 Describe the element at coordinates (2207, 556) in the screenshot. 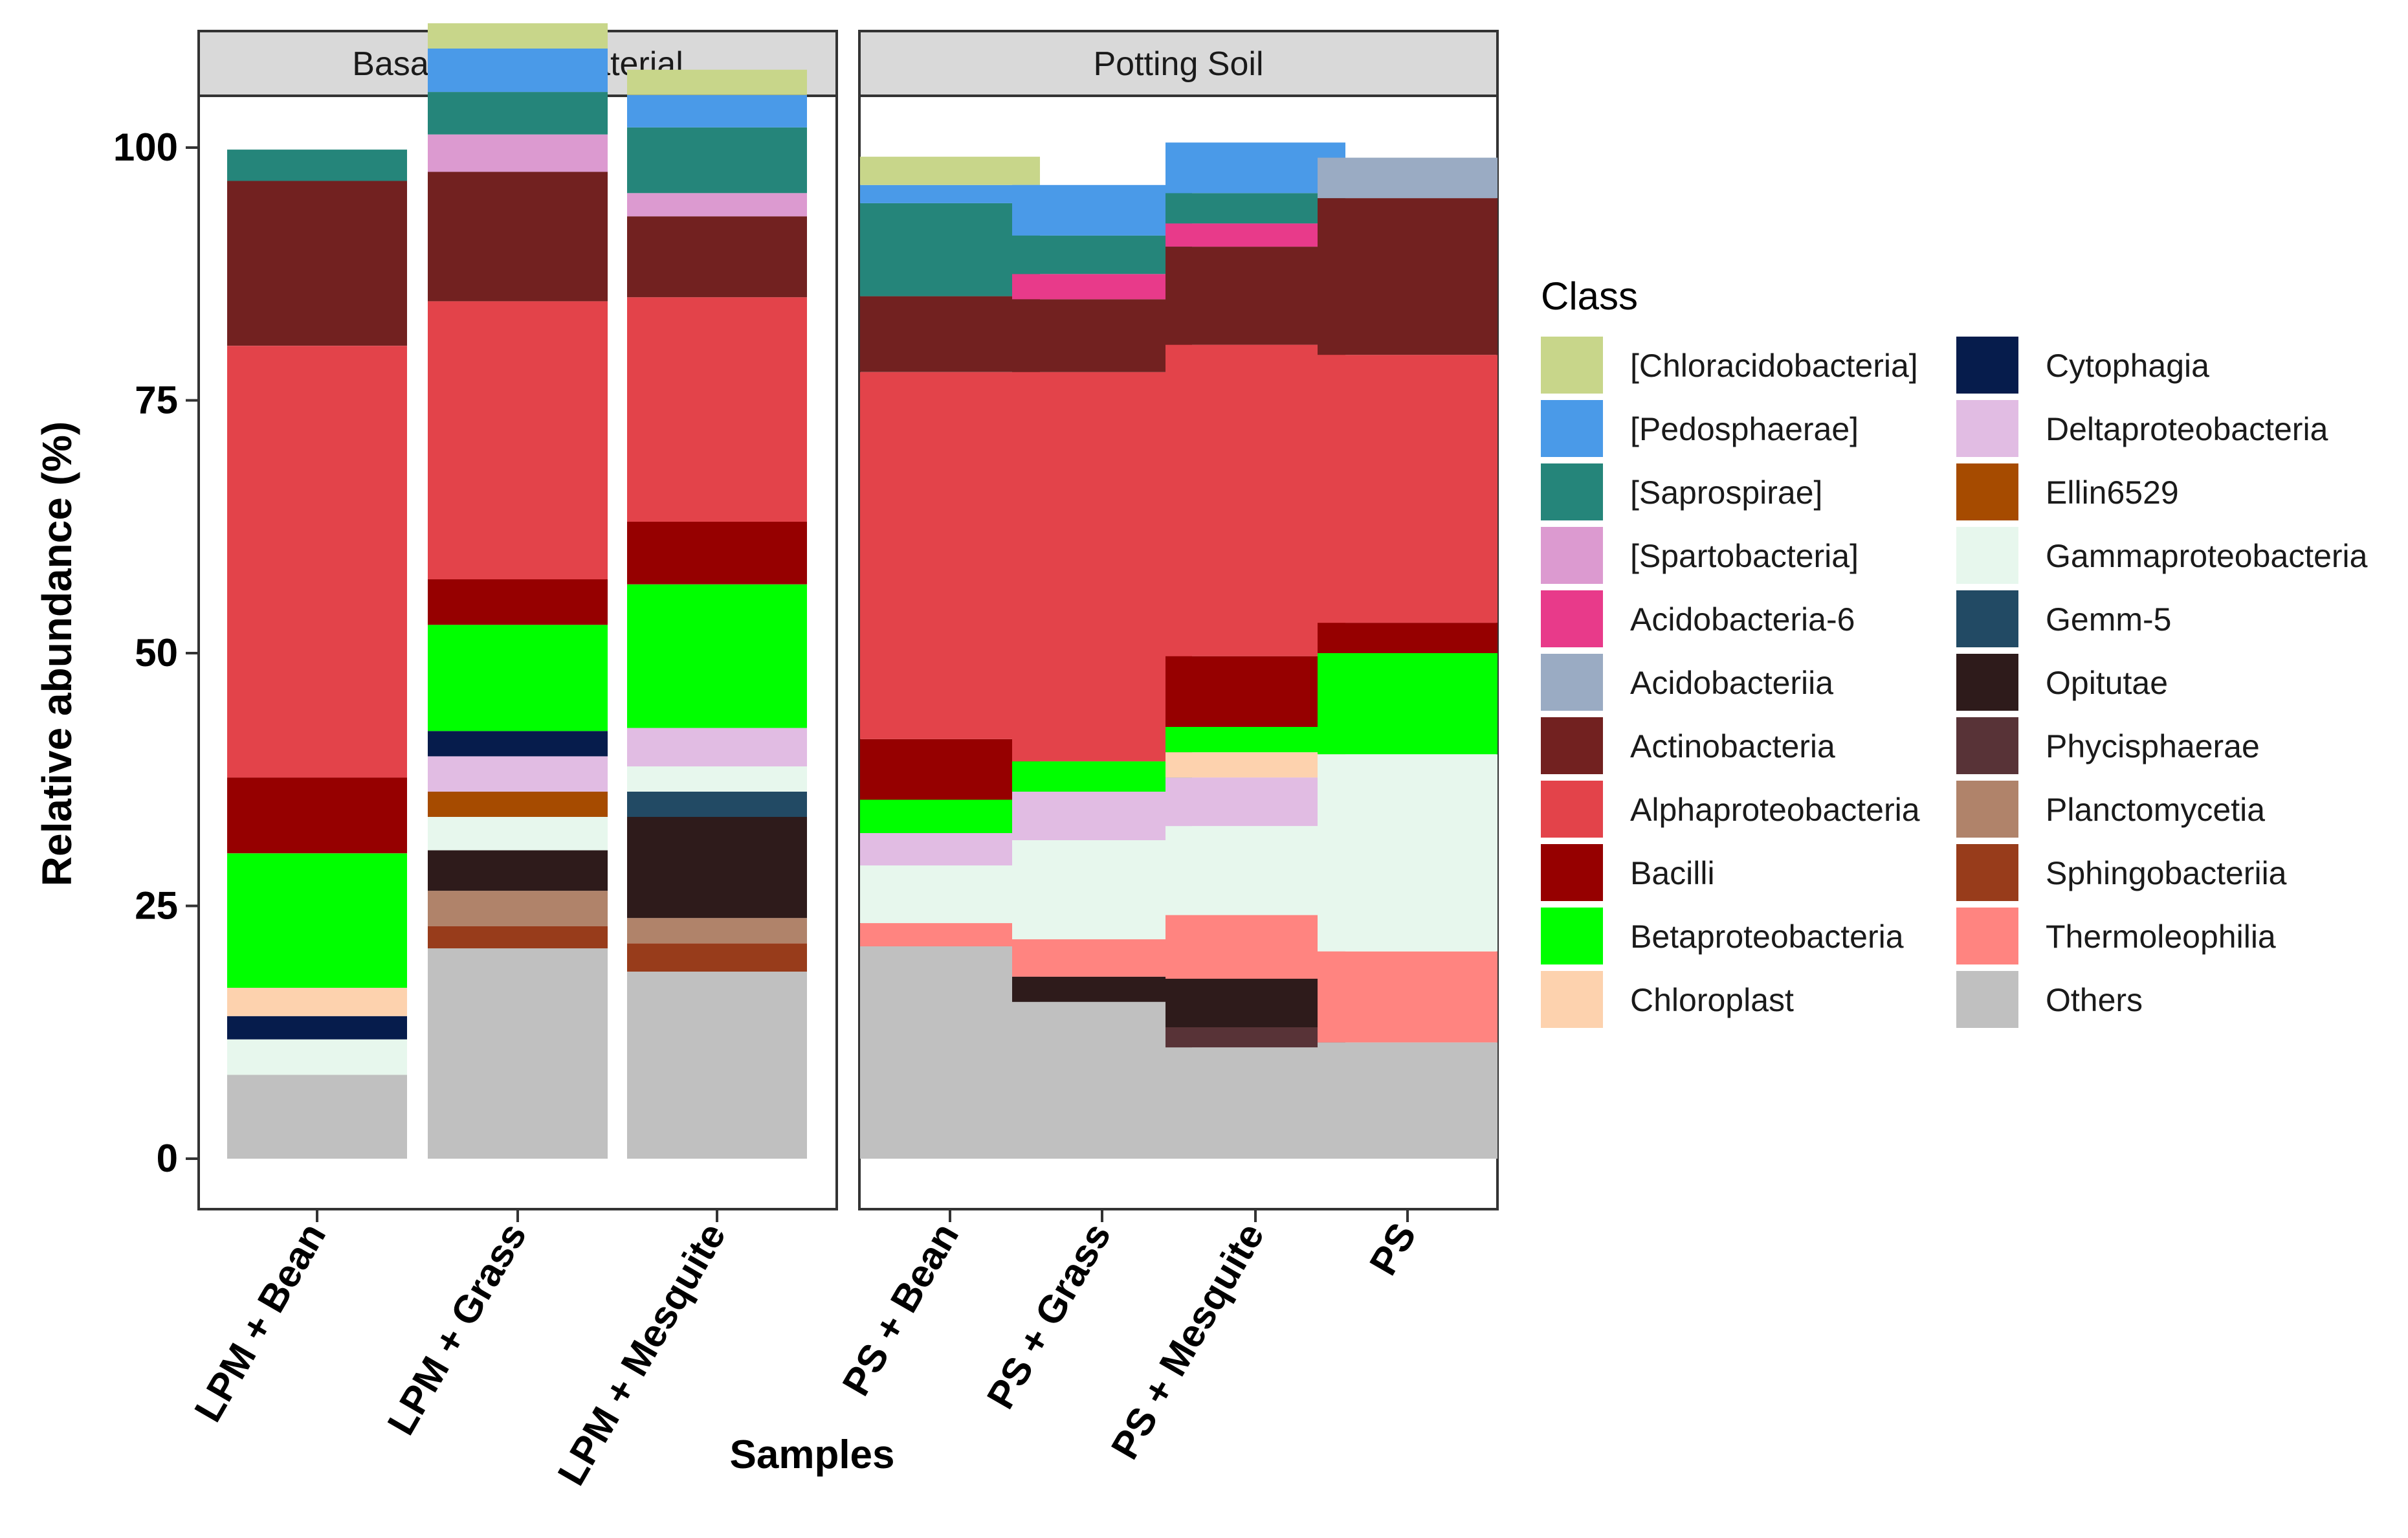

I see `legend-label: Gammaproteobacteria` at that location.